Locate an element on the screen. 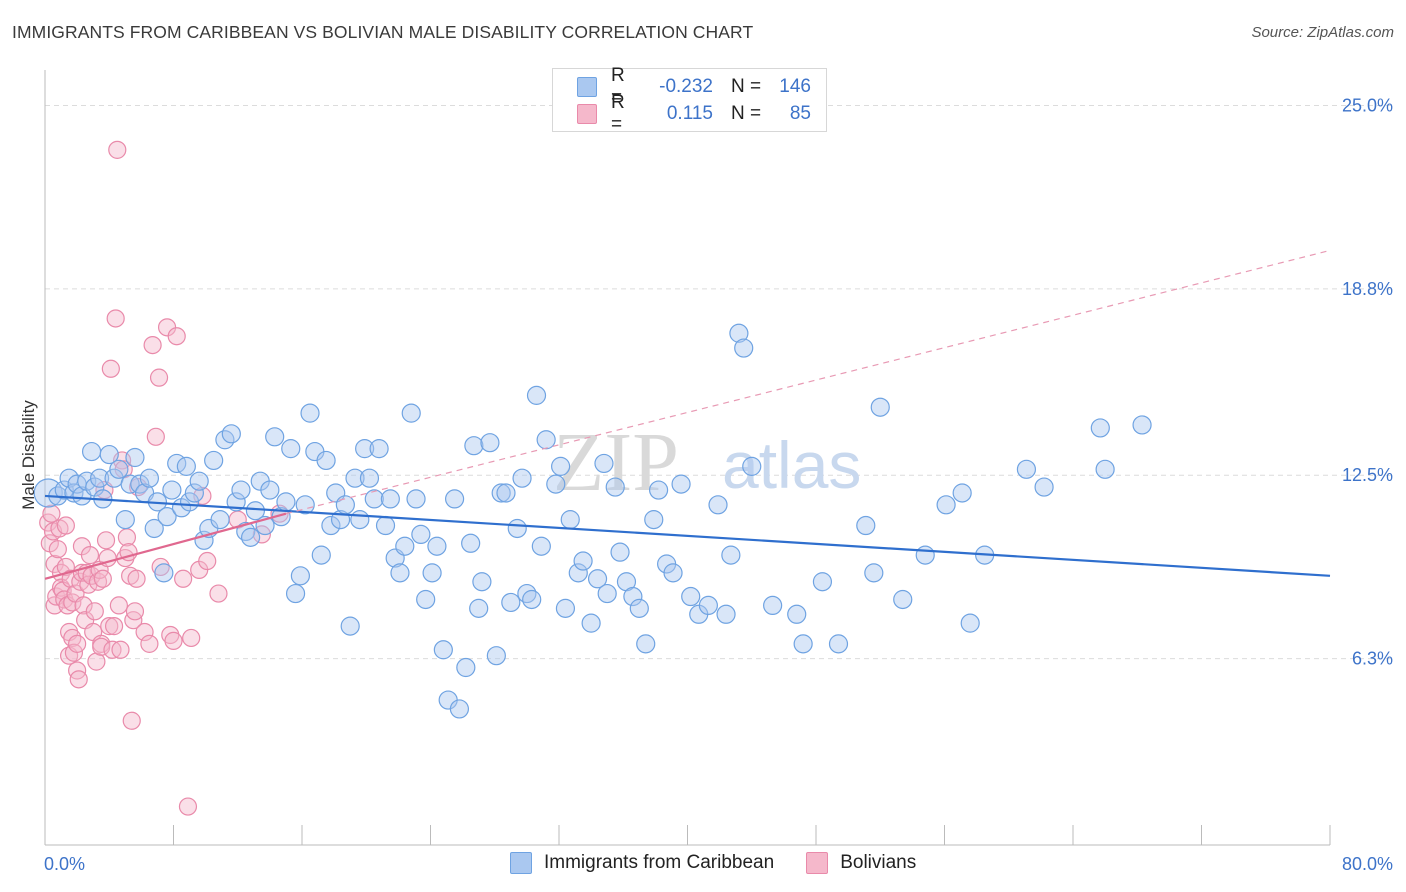  legend-row-bolivians: R = 0.115 N = 85 is located at coordinates (694, 113).